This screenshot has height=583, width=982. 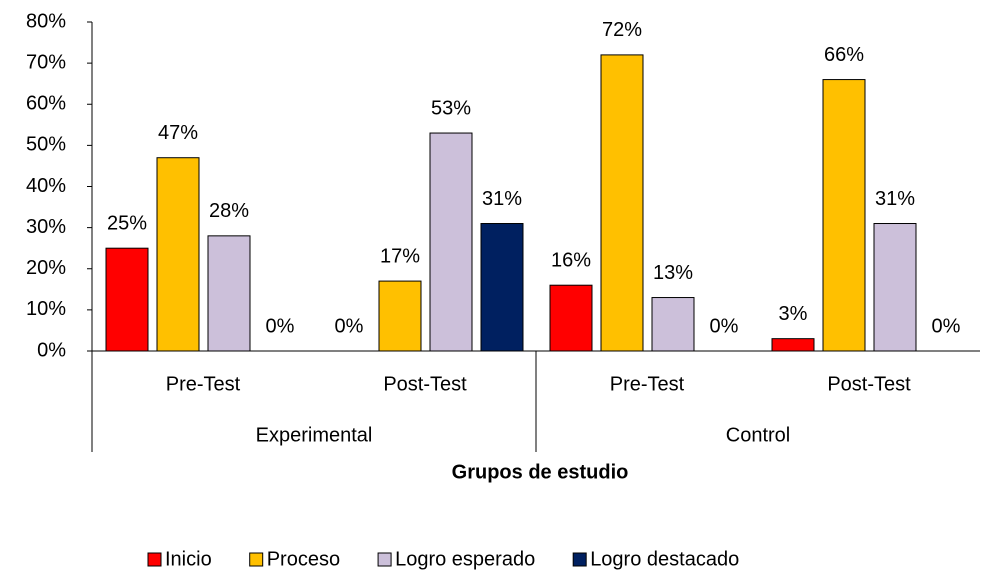 What do you see at coordinates (844, 55) in the screenshot?
I see `data-label: 66%` at bounding box center [844, 55].